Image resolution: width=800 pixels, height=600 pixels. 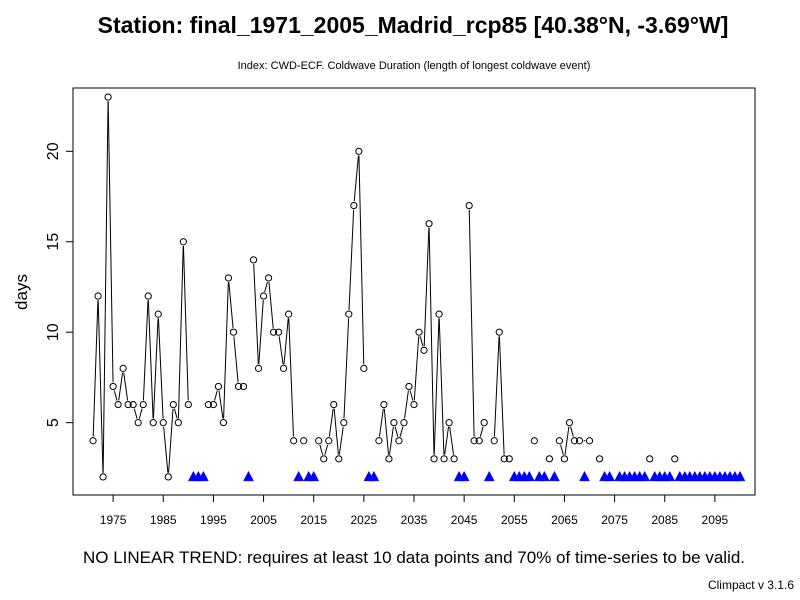 What do you see at coordinates (464, 520) in the screenshot?
I see `x-tick-label: 2045` at bounding box center [464, 520].